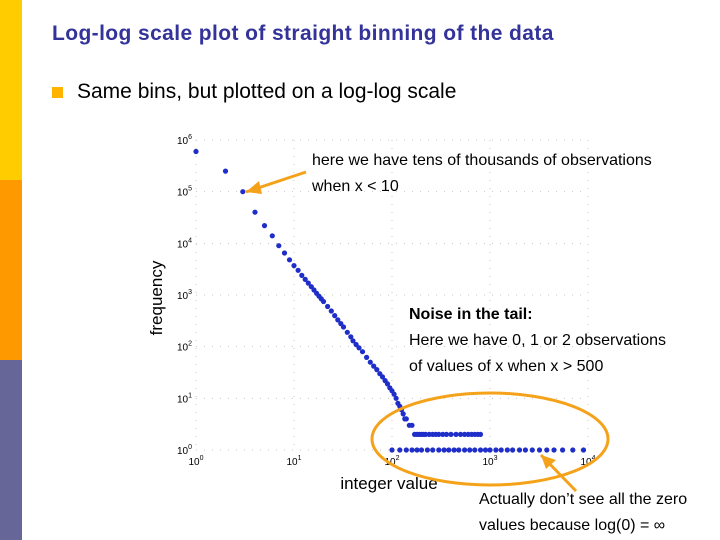 This screenshot has width=720, height=540. I want to click on noise-annotation-line2: of values of x when x > 500, so click(506, 366).